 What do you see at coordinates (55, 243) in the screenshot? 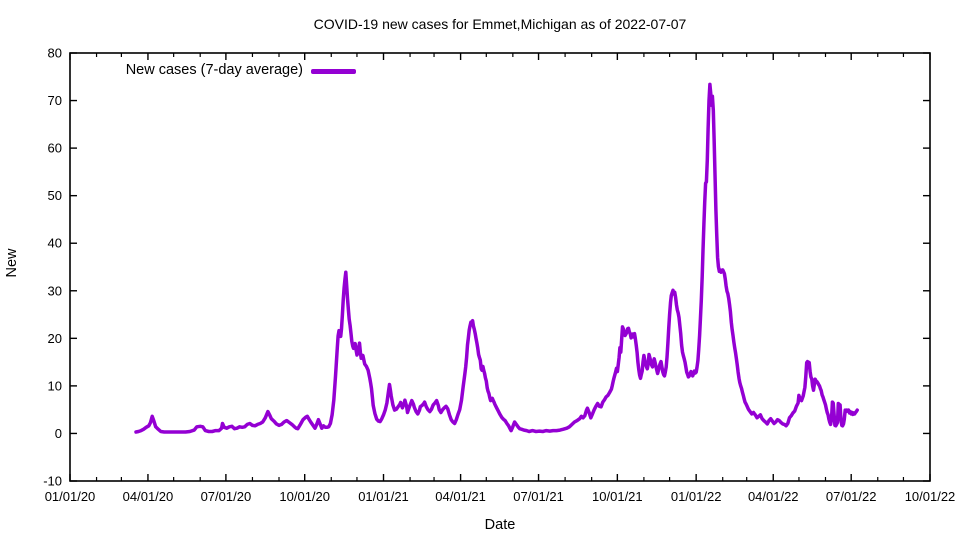
I see `y-tick-label: 40` at bounding box center [55, 243].